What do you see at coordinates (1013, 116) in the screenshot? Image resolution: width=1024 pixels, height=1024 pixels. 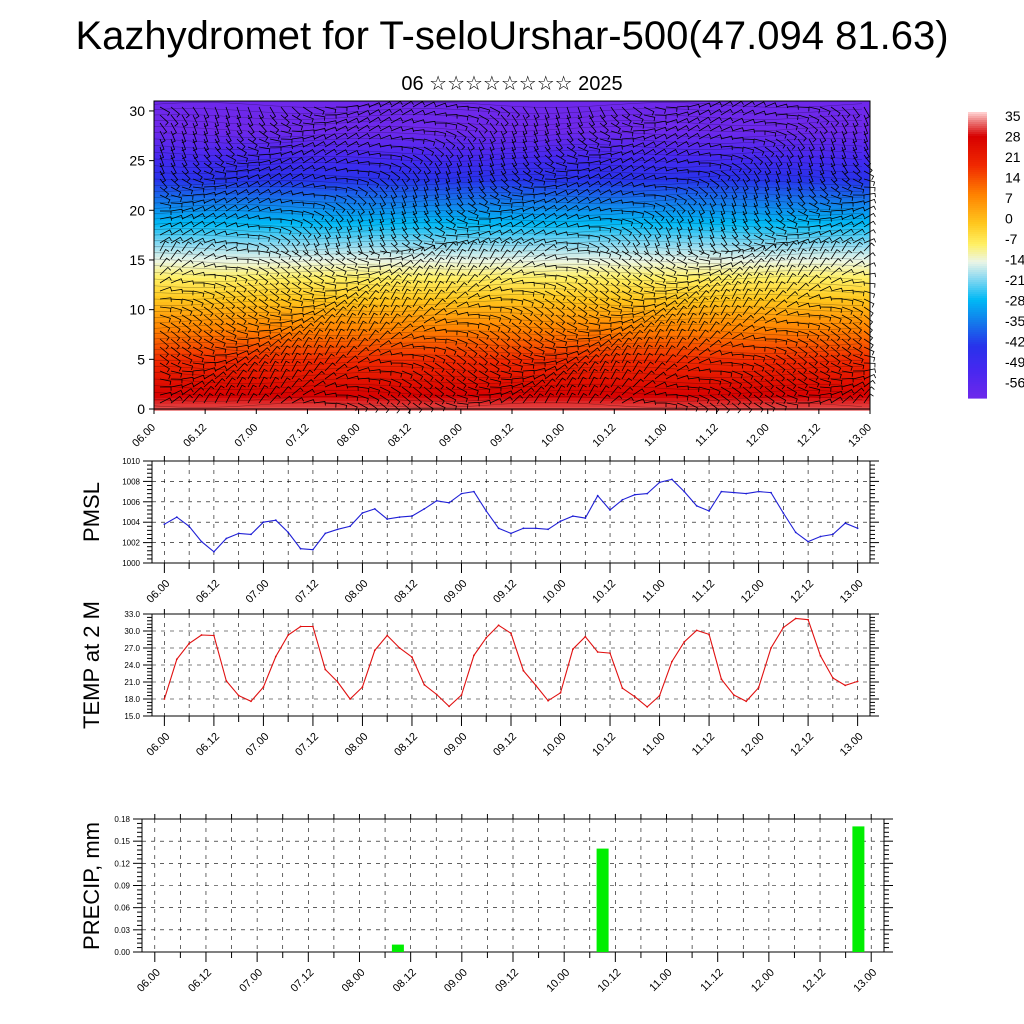 I see `colorbar-label: 35` at bounding box center [1013, 116].